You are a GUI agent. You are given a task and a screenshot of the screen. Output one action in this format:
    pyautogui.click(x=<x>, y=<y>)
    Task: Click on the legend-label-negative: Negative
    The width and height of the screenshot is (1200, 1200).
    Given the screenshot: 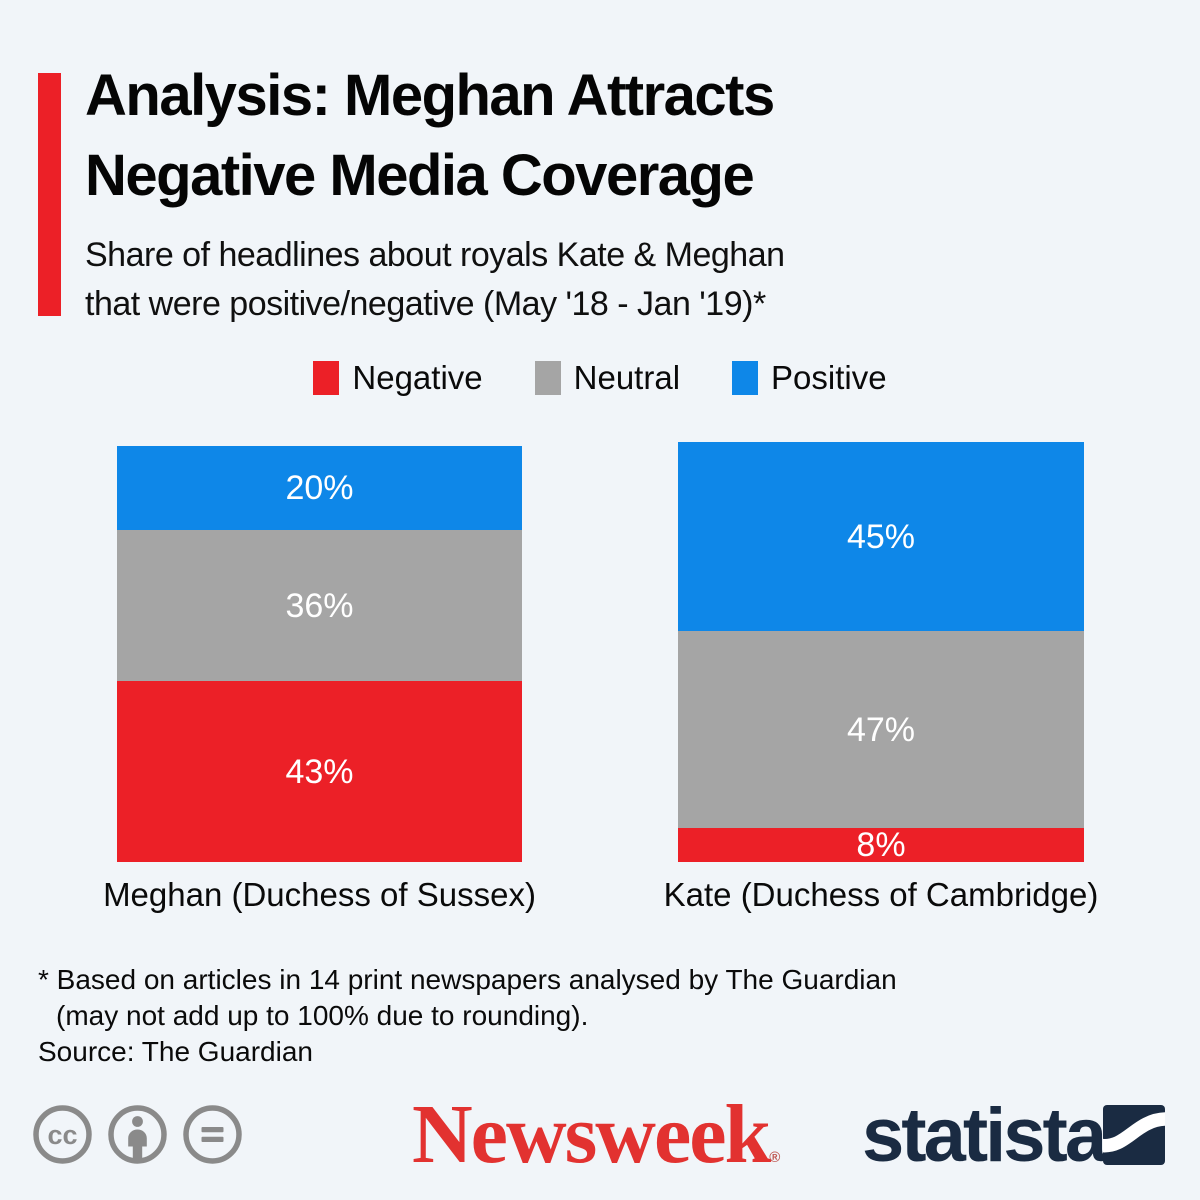 What is the action you would take?
    pyautogui.click(x=417, y=377)
    